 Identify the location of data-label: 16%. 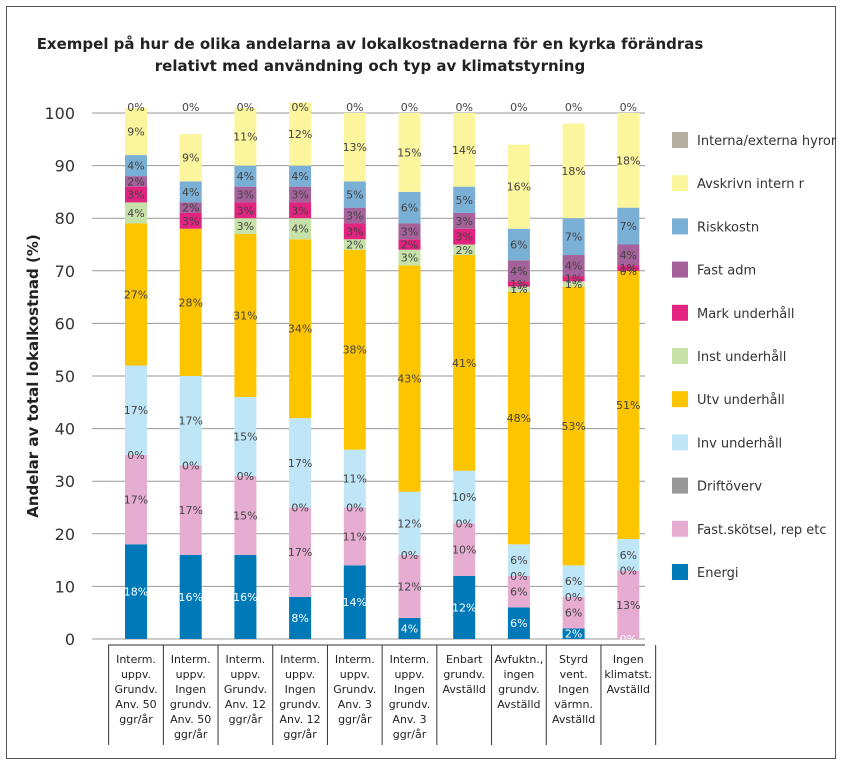
(519, 187).